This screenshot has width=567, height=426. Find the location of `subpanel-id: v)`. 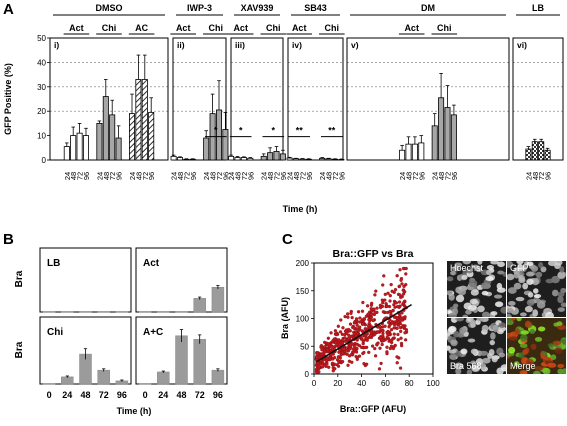

subpanel-id: v) is located at coordinates (355, 45).